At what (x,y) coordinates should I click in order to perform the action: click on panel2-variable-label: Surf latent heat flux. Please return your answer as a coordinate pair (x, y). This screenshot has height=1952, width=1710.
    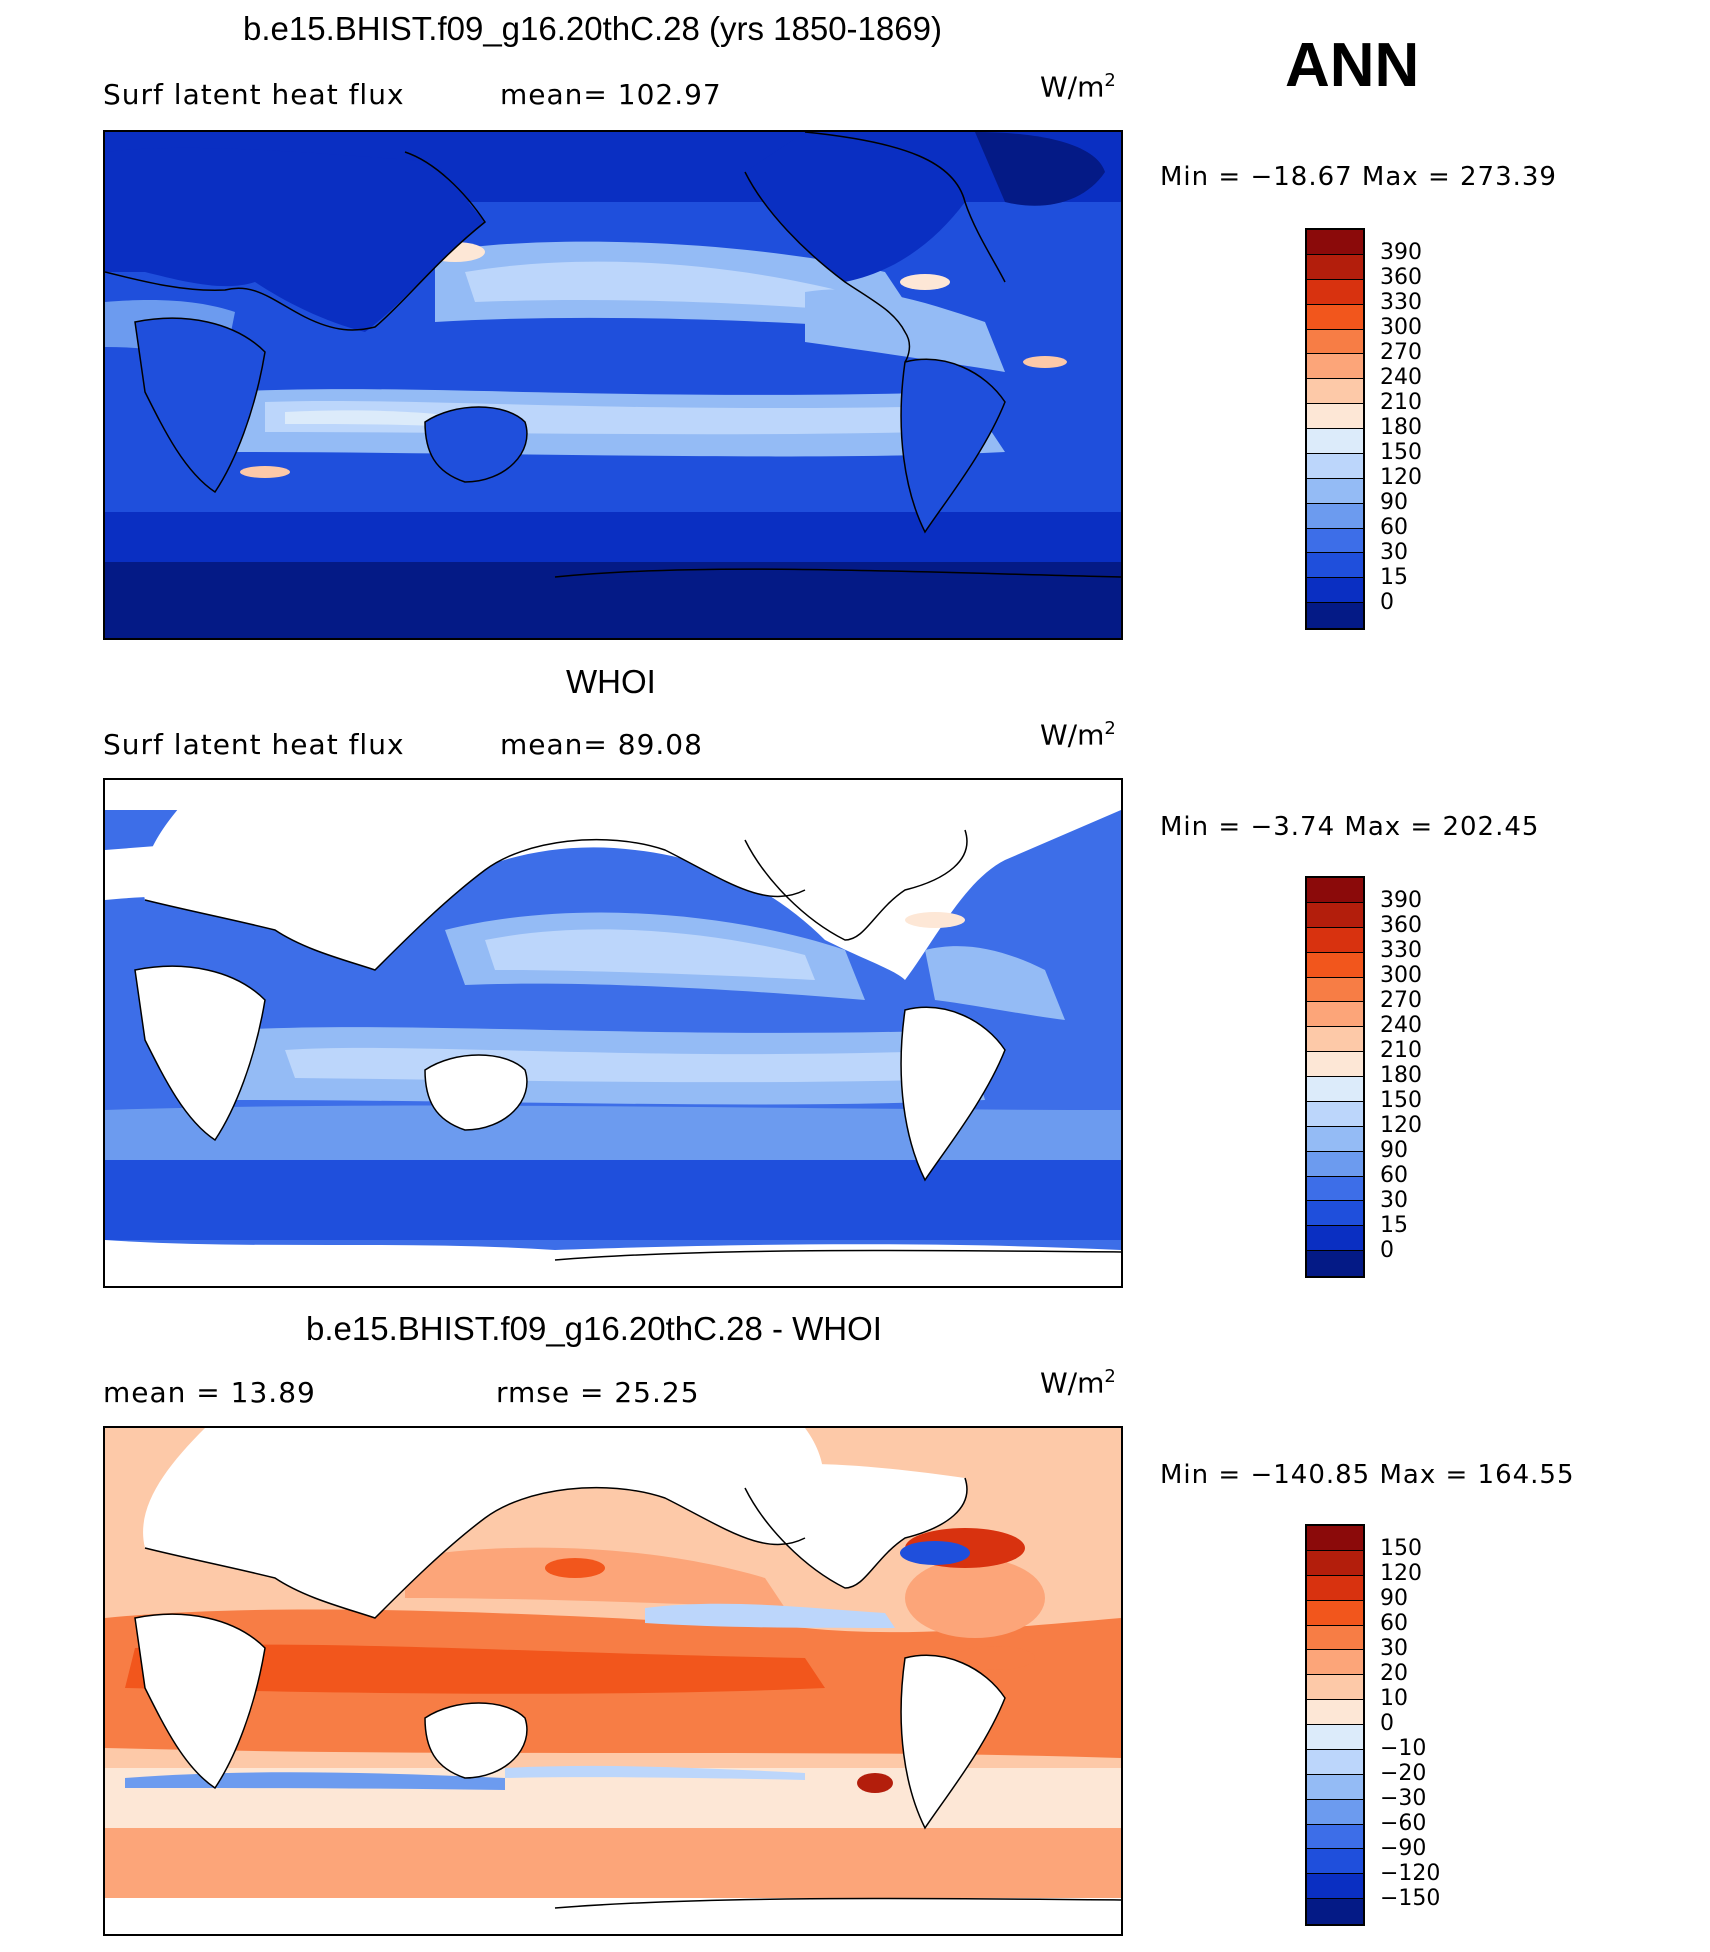
    Looking at the image, I should click on (254, 744).